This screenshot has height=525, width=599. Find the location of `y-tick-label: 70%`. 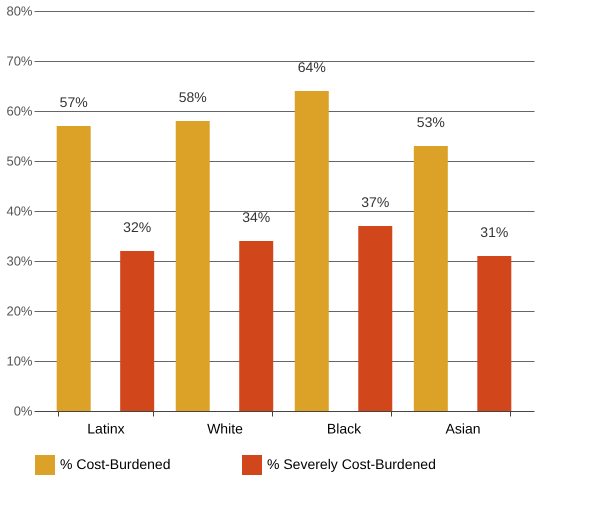

y-tick-label: 70% is located at coordinates (19, 61).